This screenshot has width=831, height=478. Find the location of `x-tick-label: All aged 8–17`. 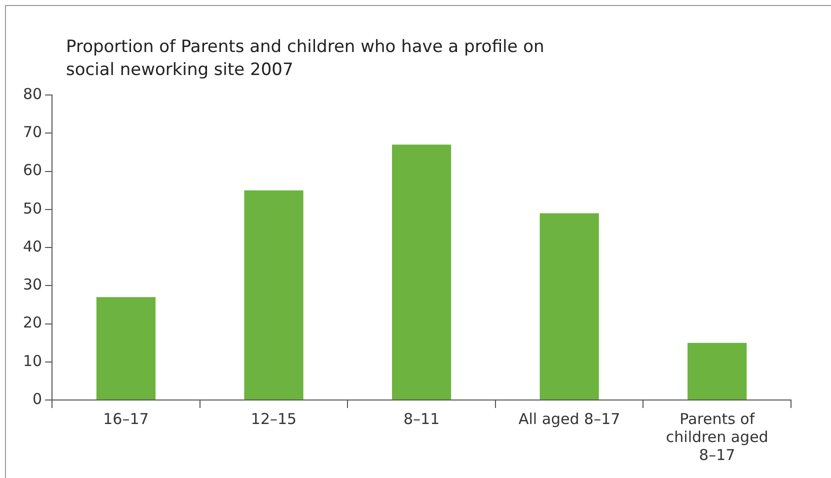

x-tick-label: All aged 8–17 is located at coordinates (569, 419).